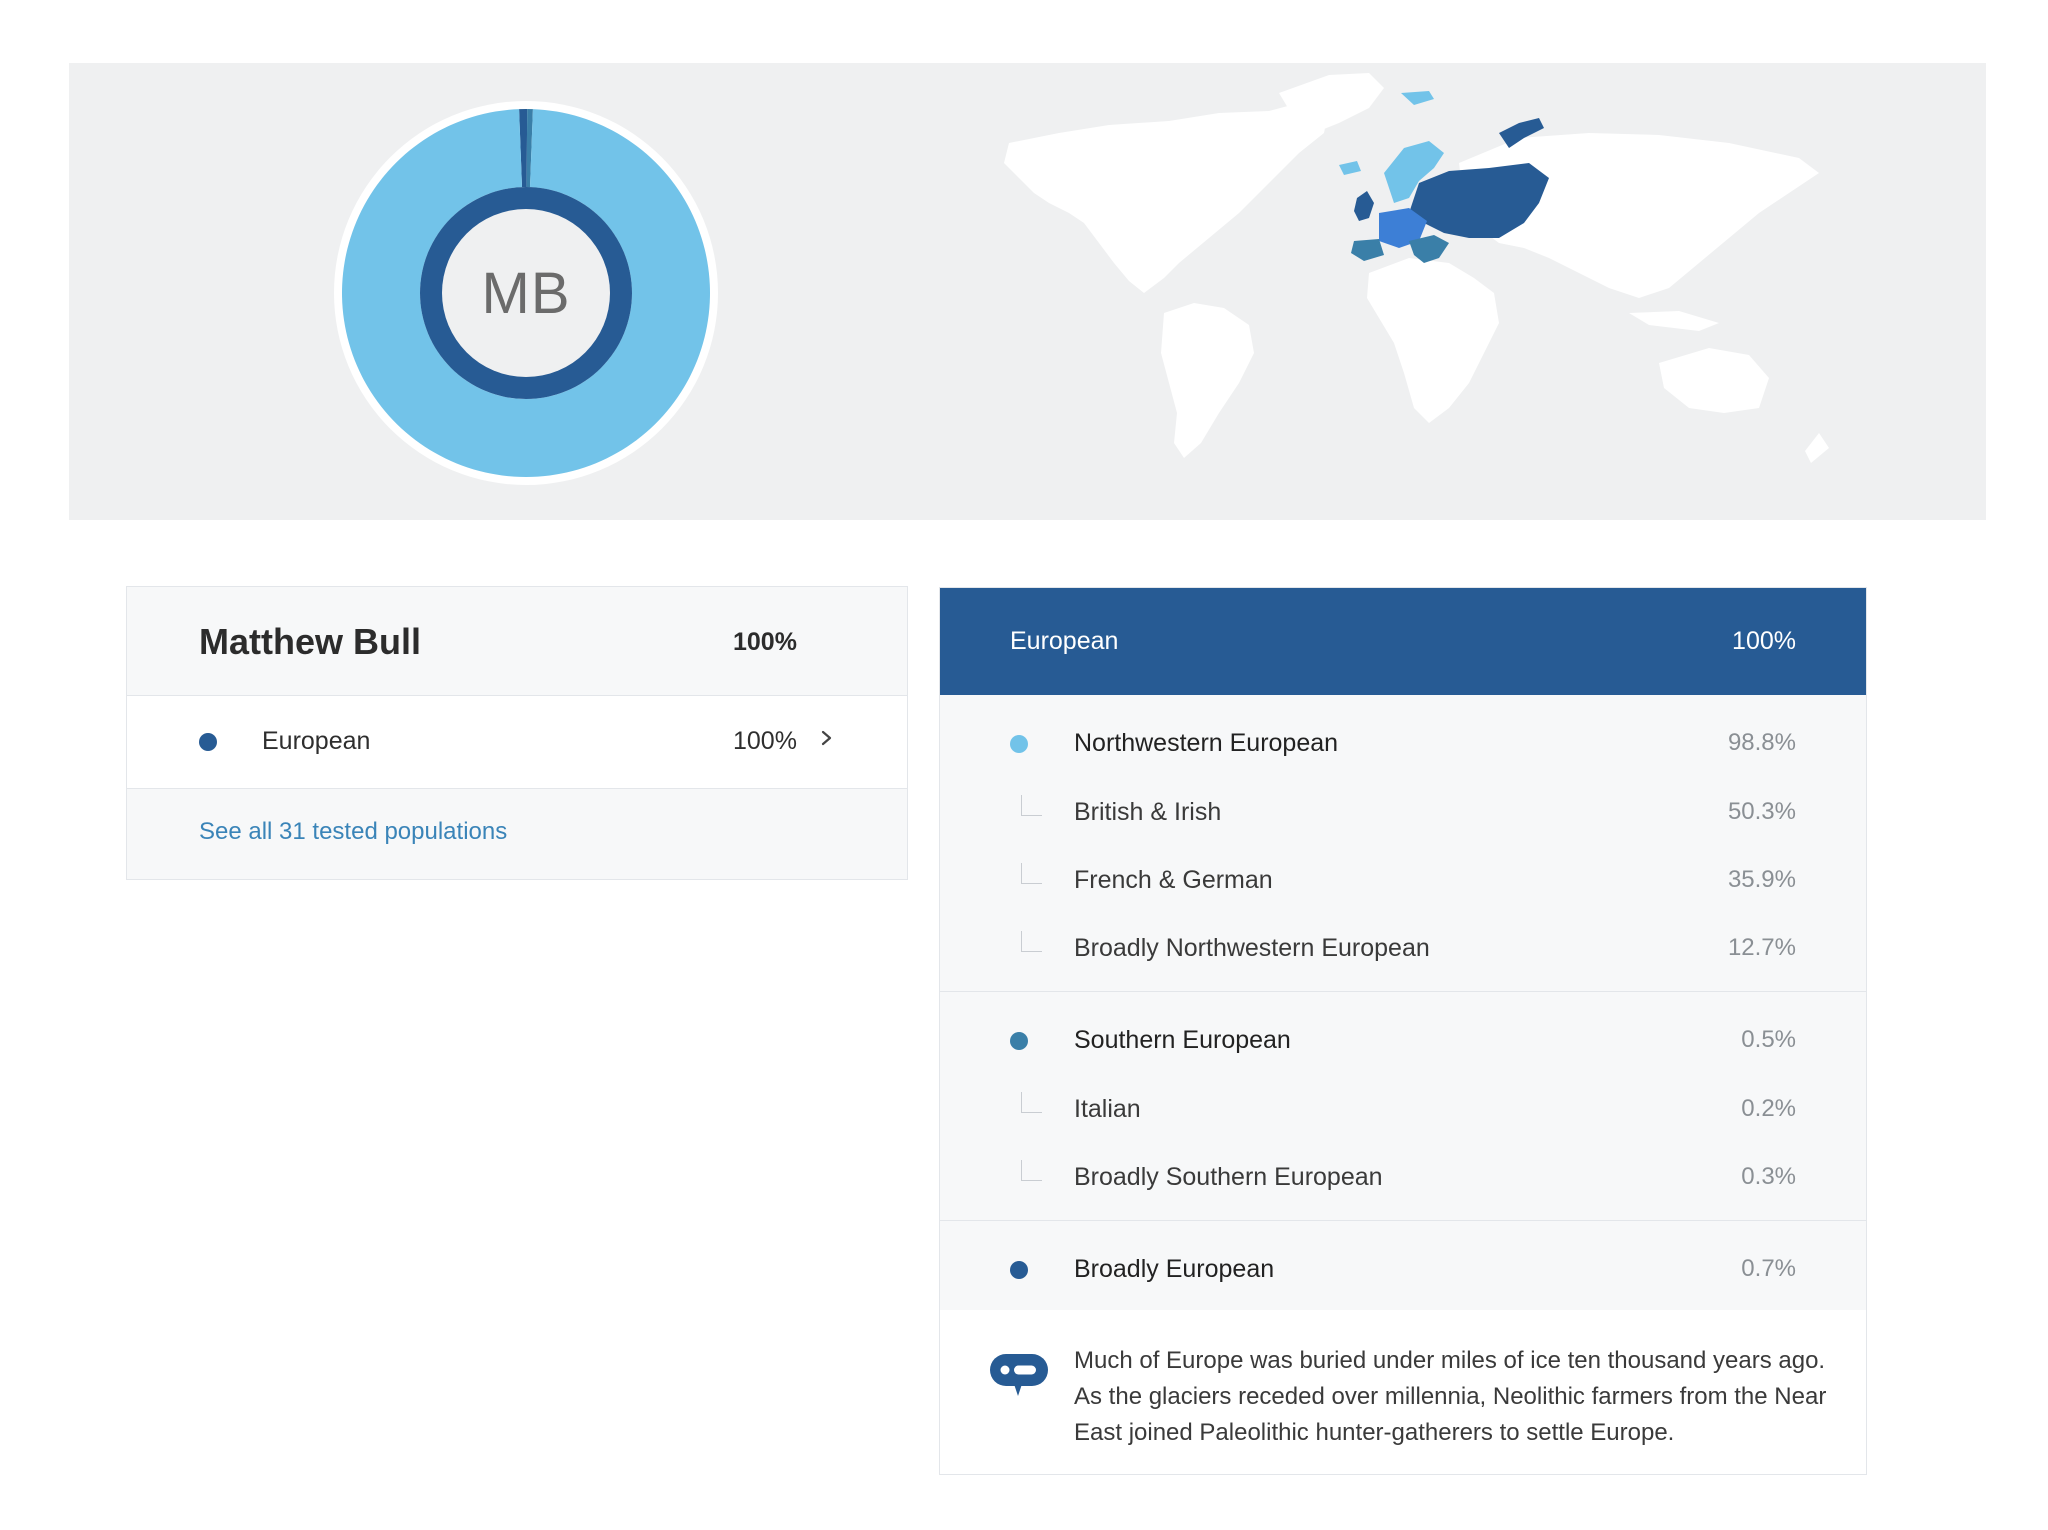 The width and height of the screenshot is (2048, 1530). I want to click on group-percent: 0.7%, so click(1768, 1268).